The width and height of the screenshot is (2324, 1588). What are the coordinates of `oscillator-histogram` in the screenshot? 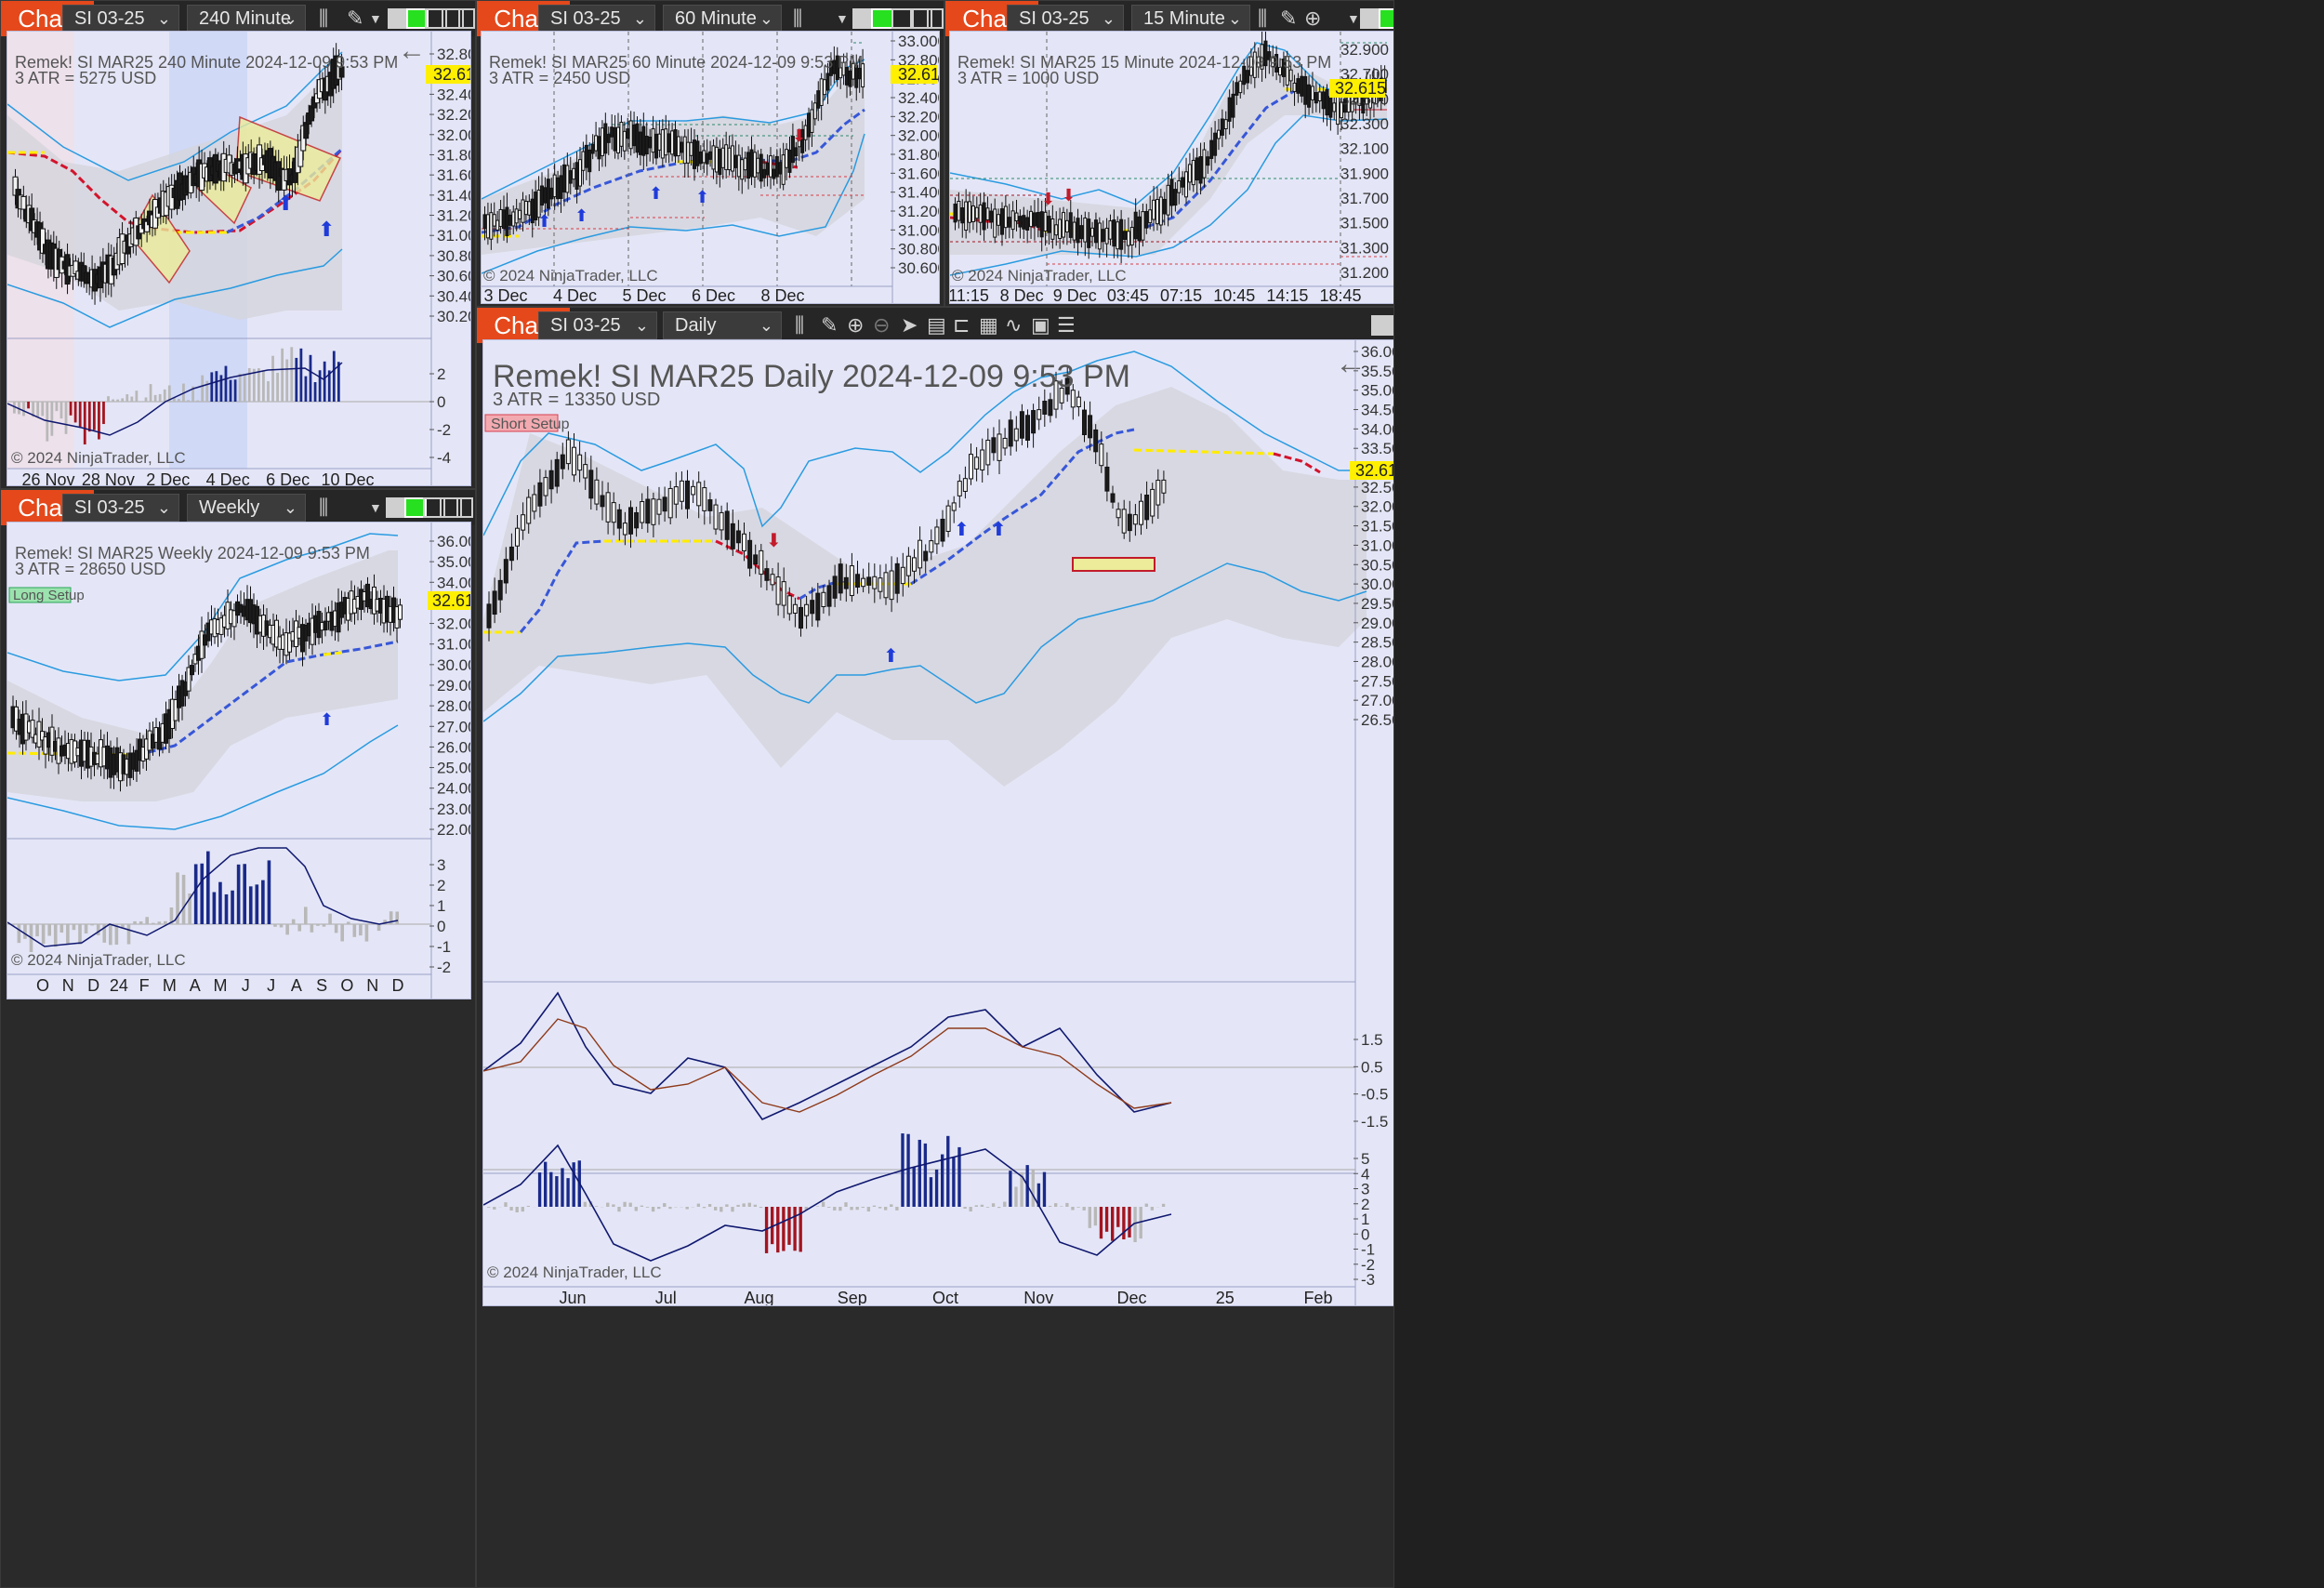 It's located at (205, 901).